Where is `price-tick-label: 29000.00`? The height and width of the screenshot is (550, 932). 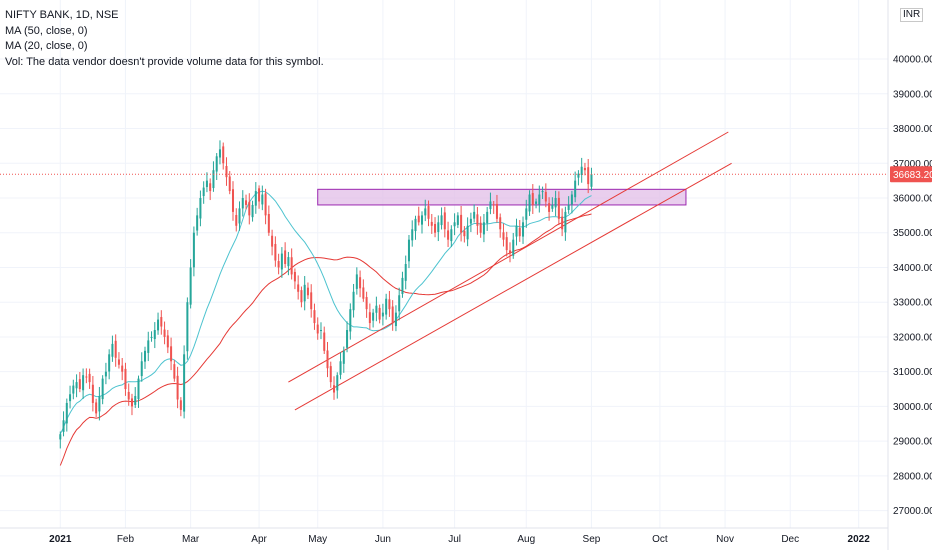 price-tick-label: 29000.00 is located at coordinates (912, 442).